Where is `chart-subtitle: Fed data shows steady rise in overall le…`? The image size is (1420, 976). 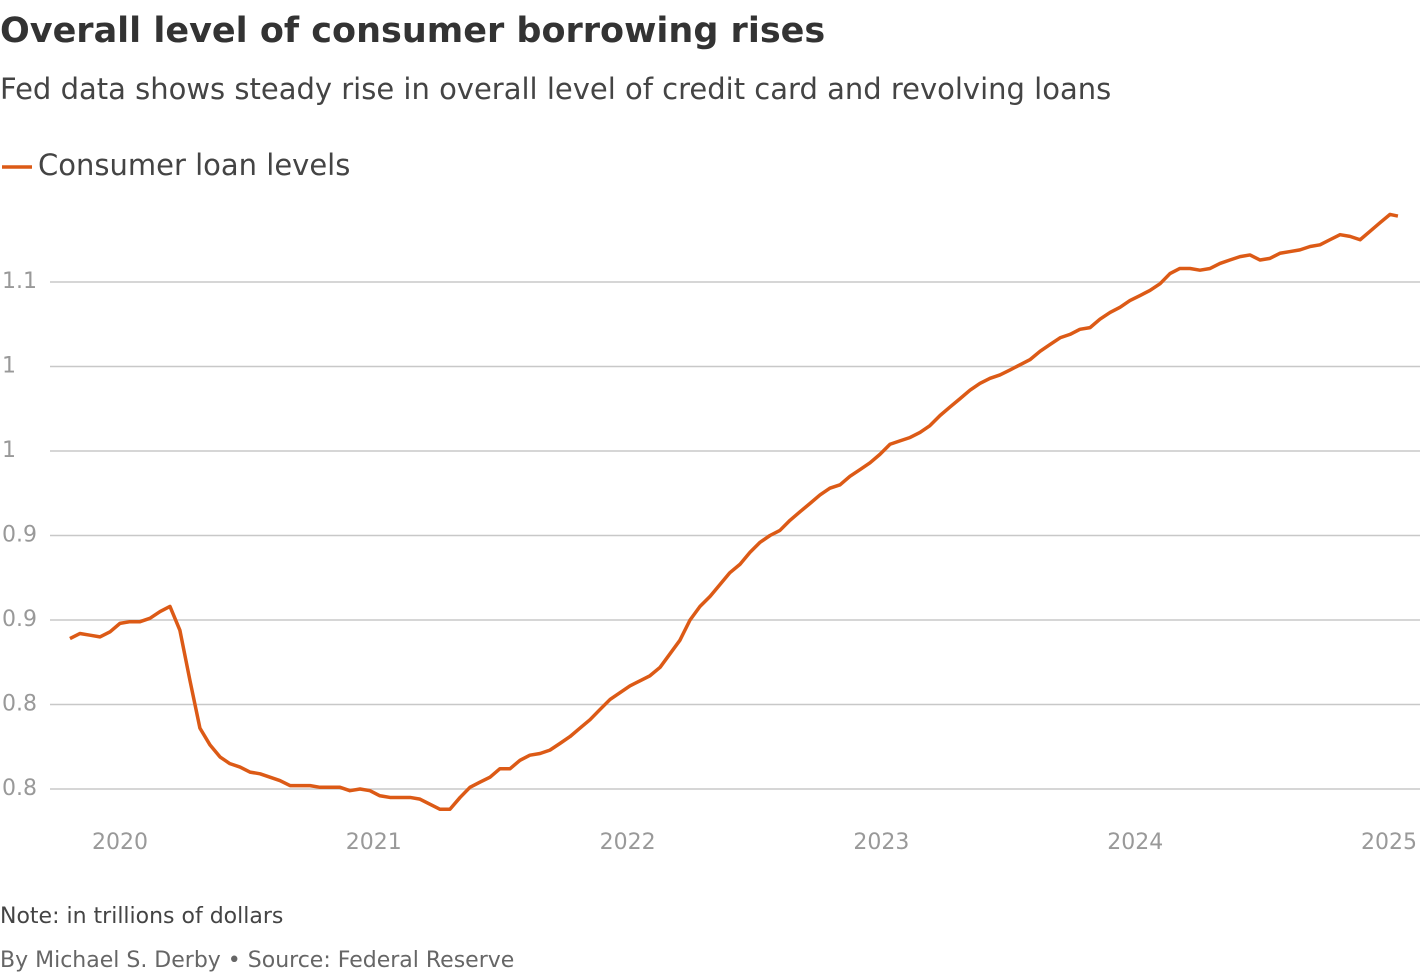 chart-subtitle: Fed data shows steady rise in overall le… is located at coordinates (555, 89).